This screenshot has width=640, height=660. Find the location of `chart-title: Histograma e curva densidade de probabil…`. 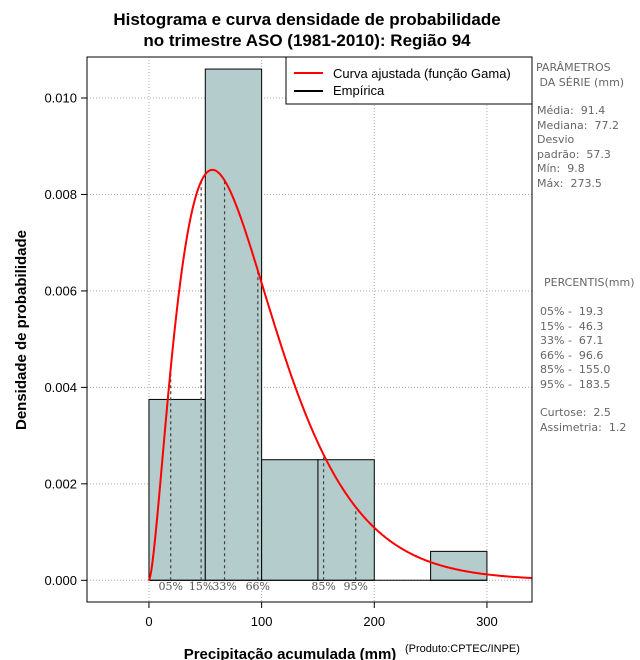

chart-title: Histograma e curva densidade de probabil… is located at coordinates (306, 30).